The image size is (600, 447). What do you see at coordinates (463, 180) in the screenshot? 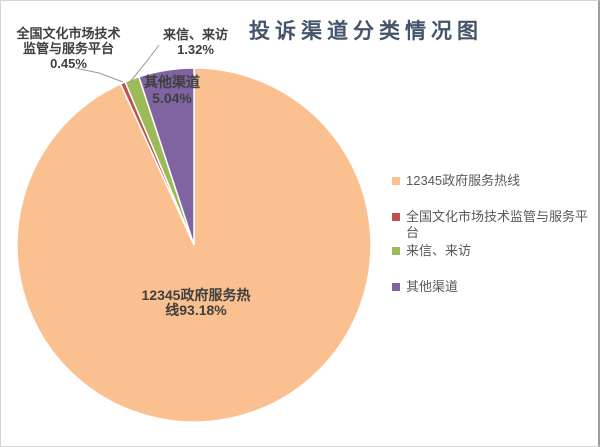
I see `legend-label: 12345政府服务热线` at bounding box center [463, 180].